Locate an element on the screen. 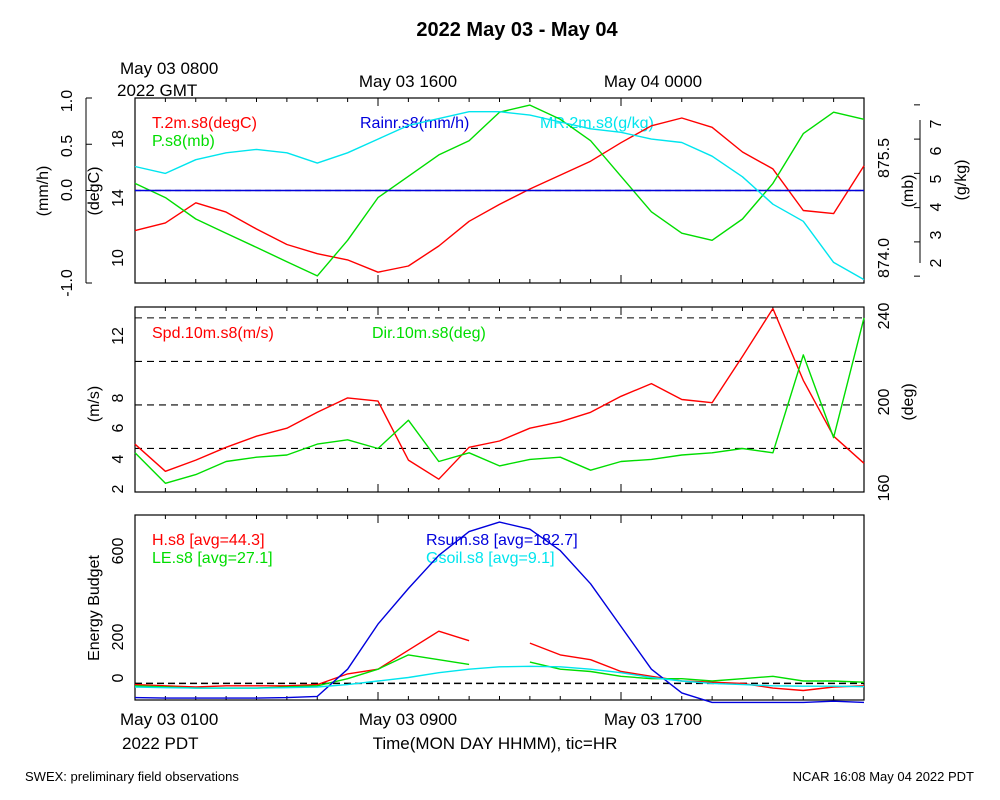  footer-right-note: NCAR 16:08 May 04 2022 PDT is located at coordinates (883, 776).